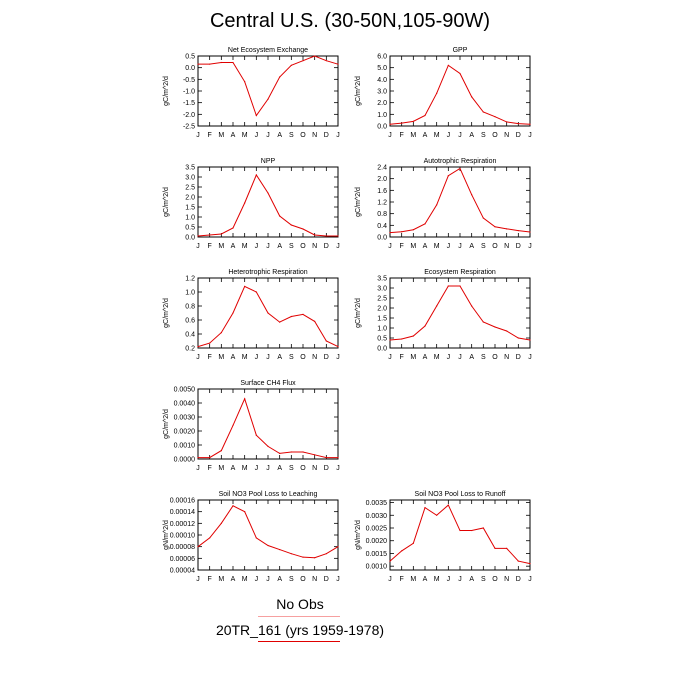 The width and height of the screenshot is (700, 700). Describe the element at coordinates (299, 616) in the screenshot. I see `legend-obs-line` at that location.